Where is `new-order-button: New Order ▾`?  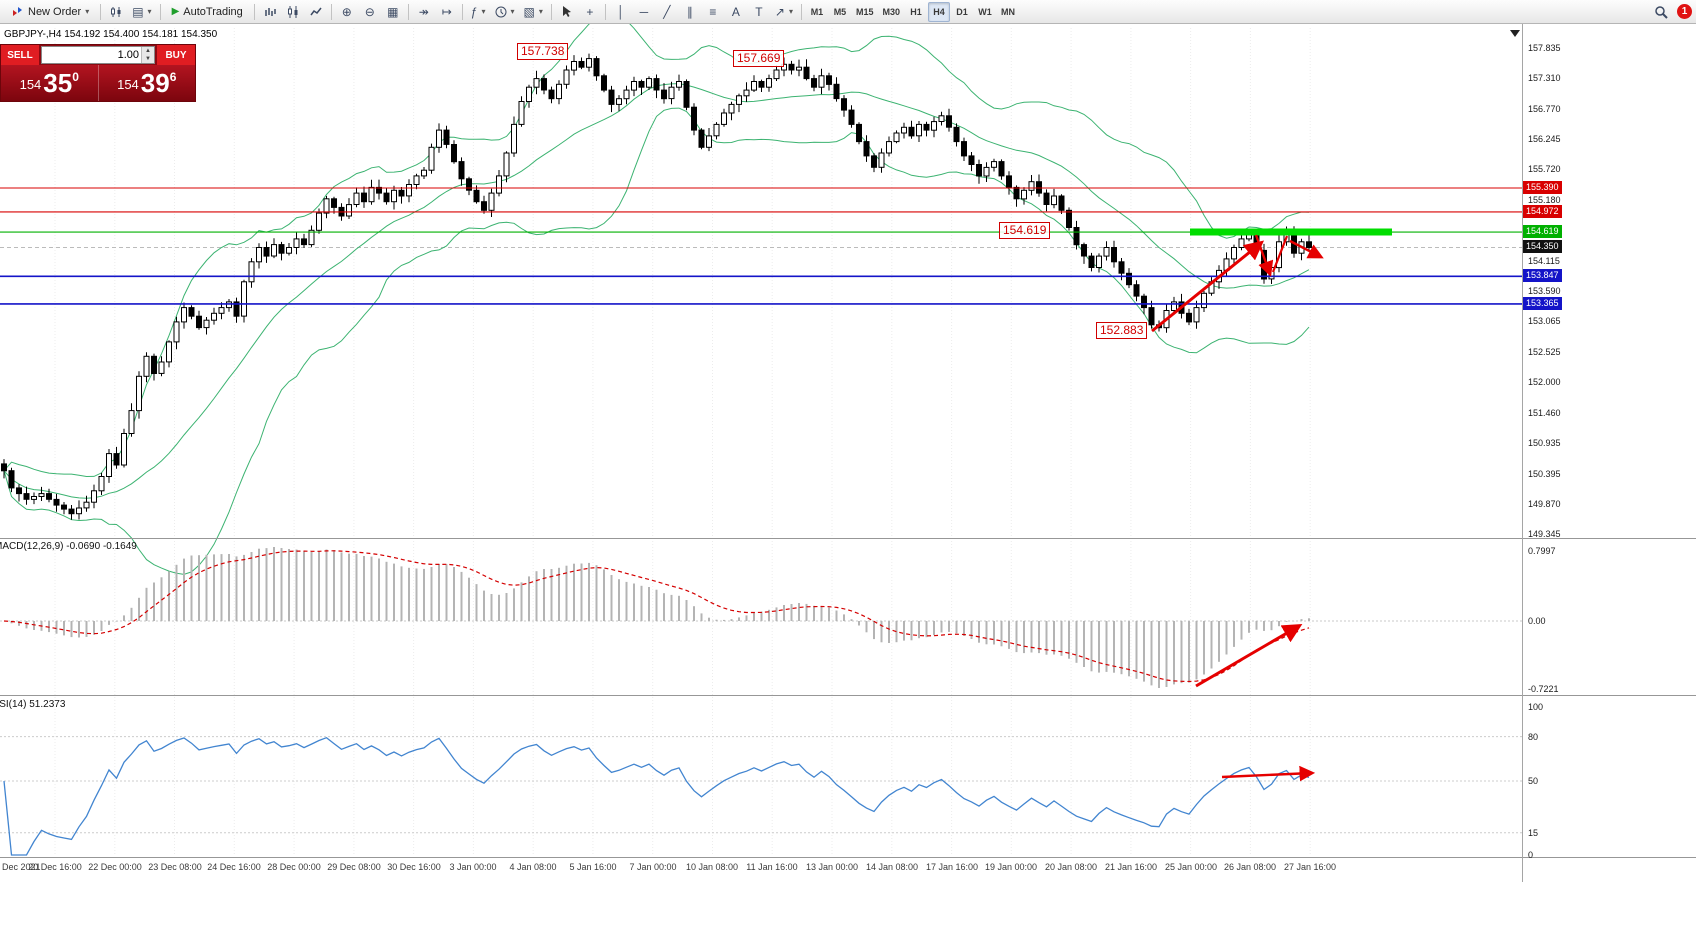 new-order-button: New Order ▾ is located at coordinates (50, 12).